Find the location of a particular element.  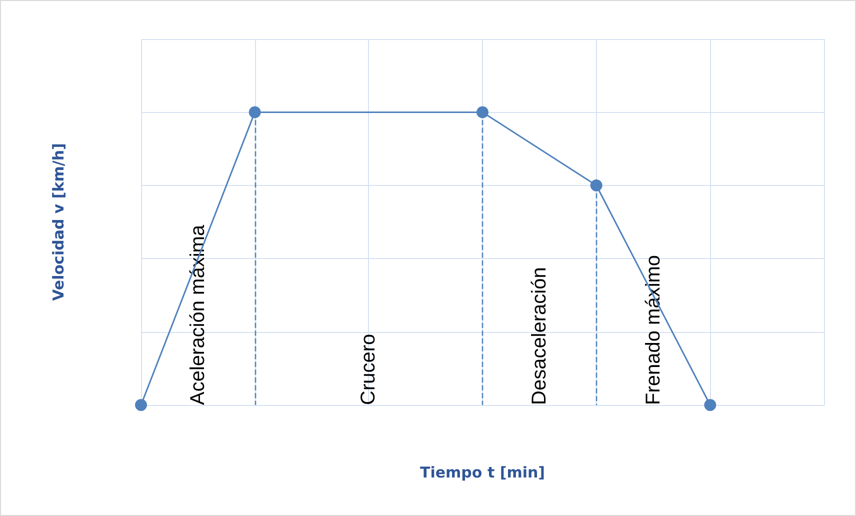

annotation: Desaceleración is located at coordinates (539, 336).